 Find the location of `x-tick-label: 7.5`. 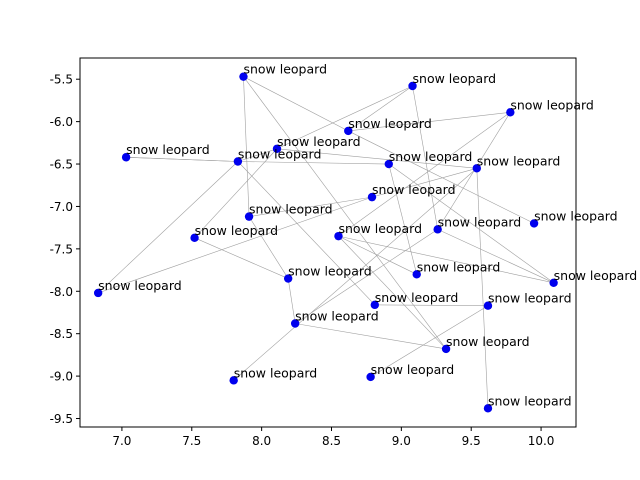

x-tick-label: 7.5 is located at coordinates (191, 441).